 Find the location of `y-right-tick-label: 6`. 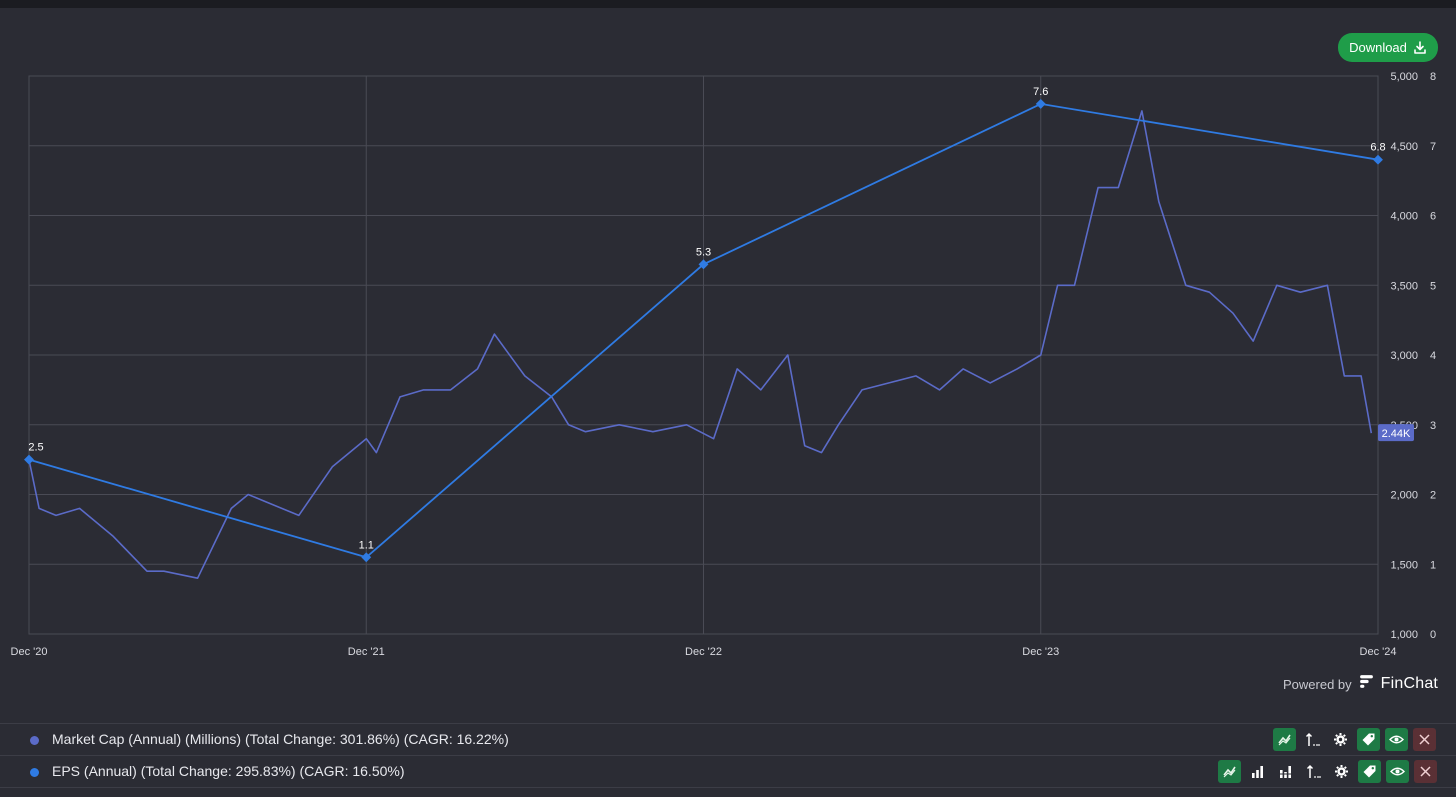

y-right-tick-label: 6 is located at coordinates (1433, 217).